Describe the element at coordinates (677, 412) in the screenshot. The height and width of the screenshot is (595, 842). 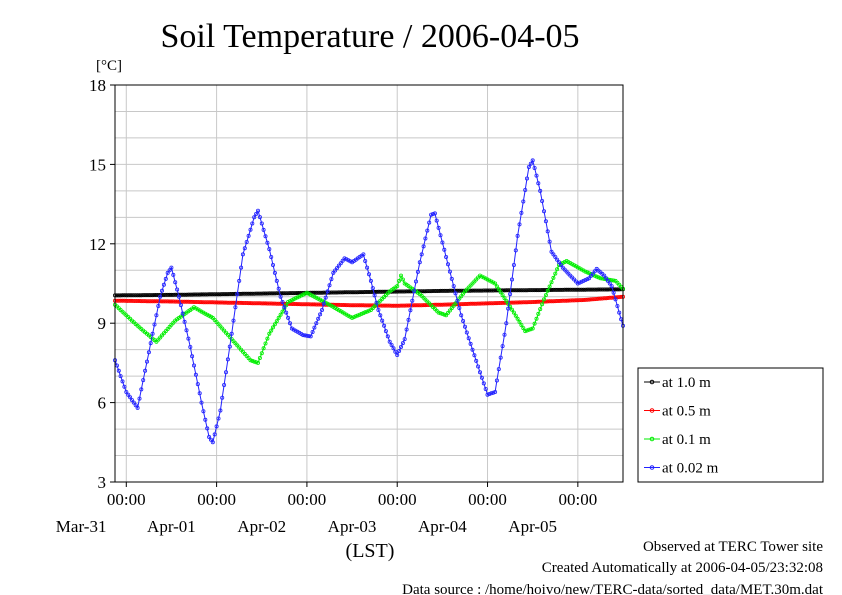
I see `legend-item: at 0.5 m` at that location.